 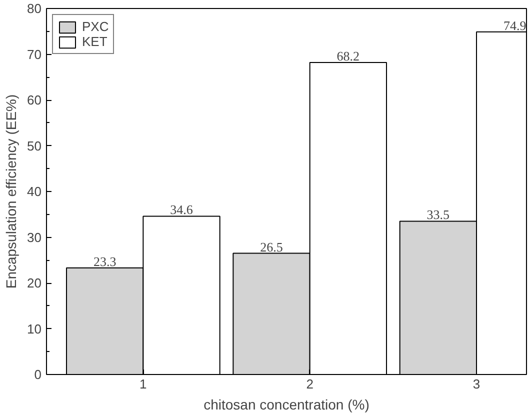 What do you see at coordinates (287, 404) in the screenshot?
I see `x-axis-title: chitosan concentration (%)` at bounding box center [287, 404].